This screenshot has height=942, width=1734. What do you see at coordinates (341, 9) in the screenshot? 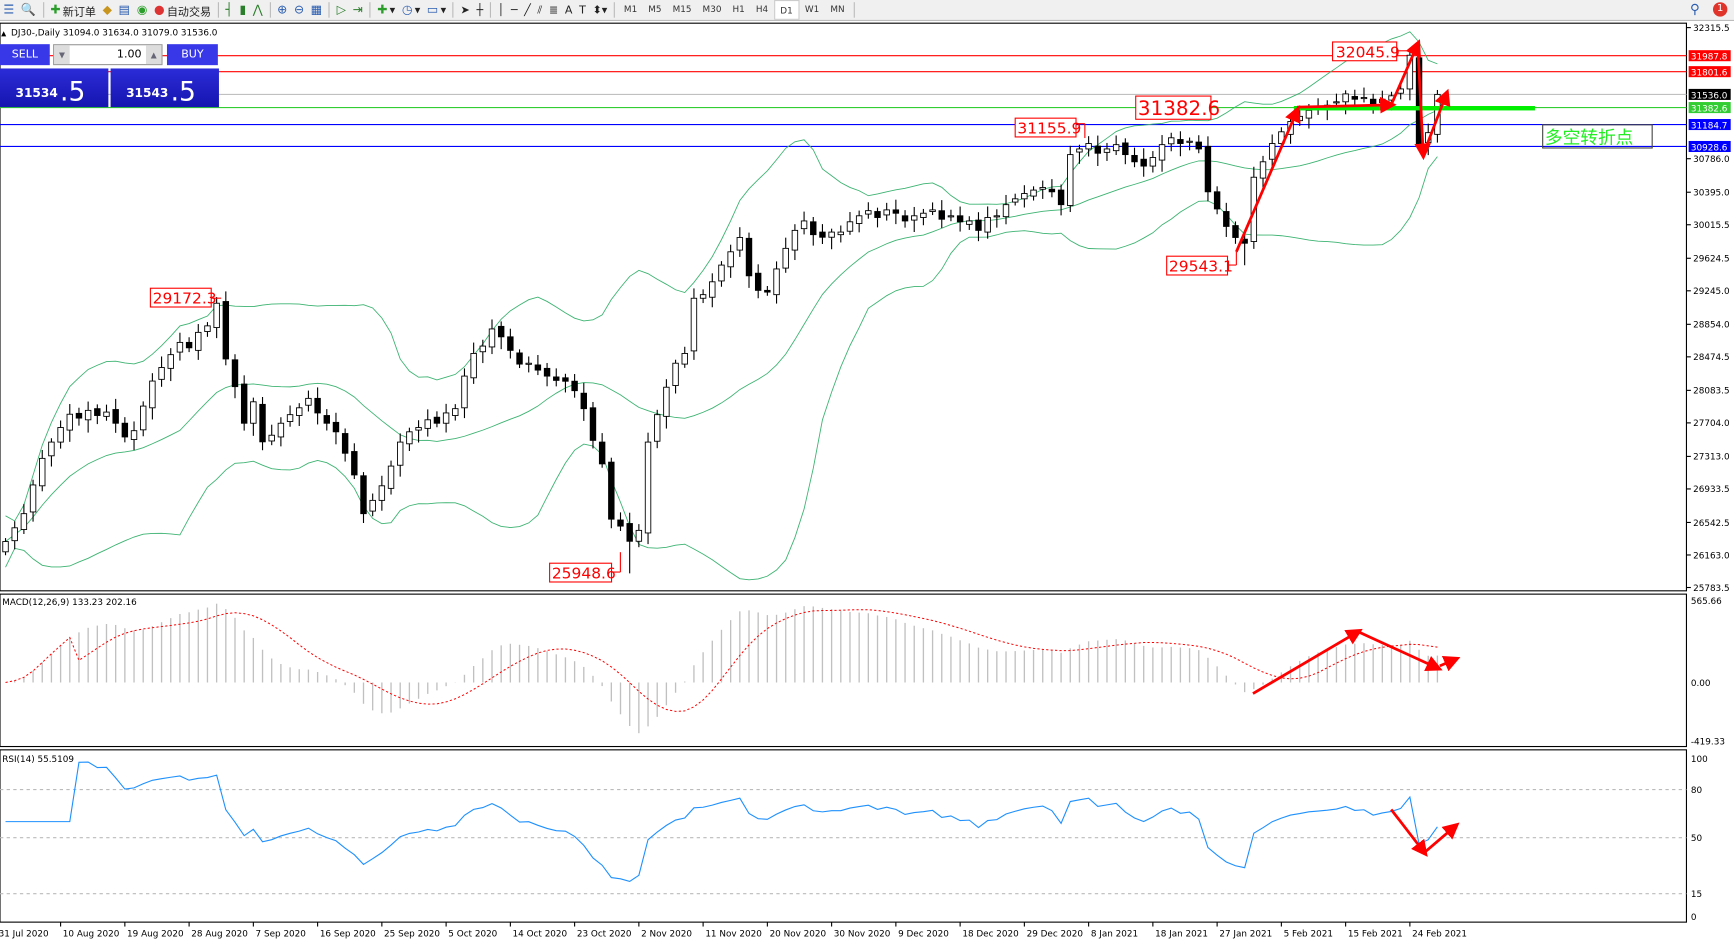
I see `autoscroll-icon: ▷` at bounding box center [341, 9].